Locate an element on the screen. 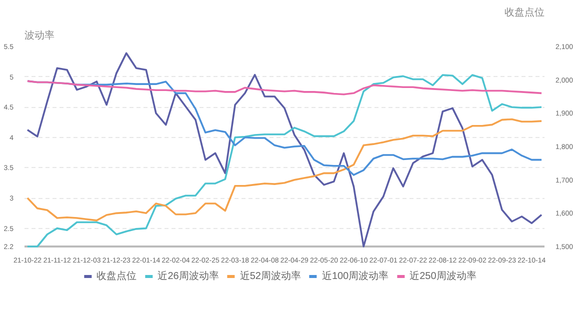  legend-label: 近52周波动率 is located at coordinates (270, 276).